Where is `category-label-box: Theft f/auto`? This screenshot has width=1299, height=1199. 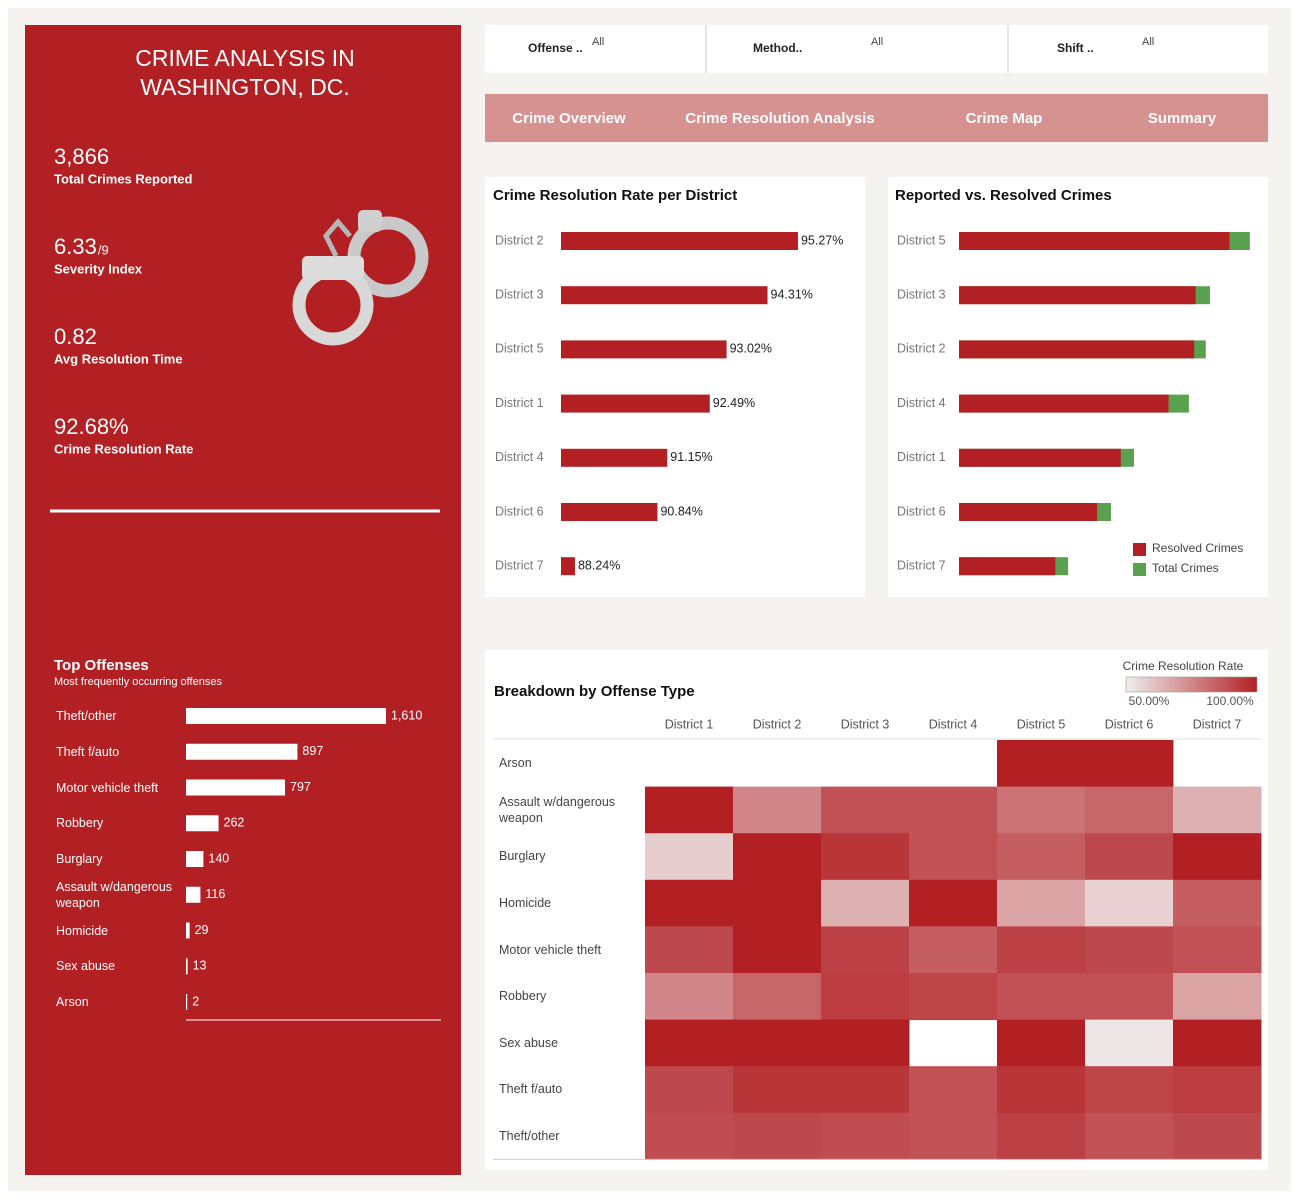 category-label-box: Theft f/auto is located at coordinates (87, 752).